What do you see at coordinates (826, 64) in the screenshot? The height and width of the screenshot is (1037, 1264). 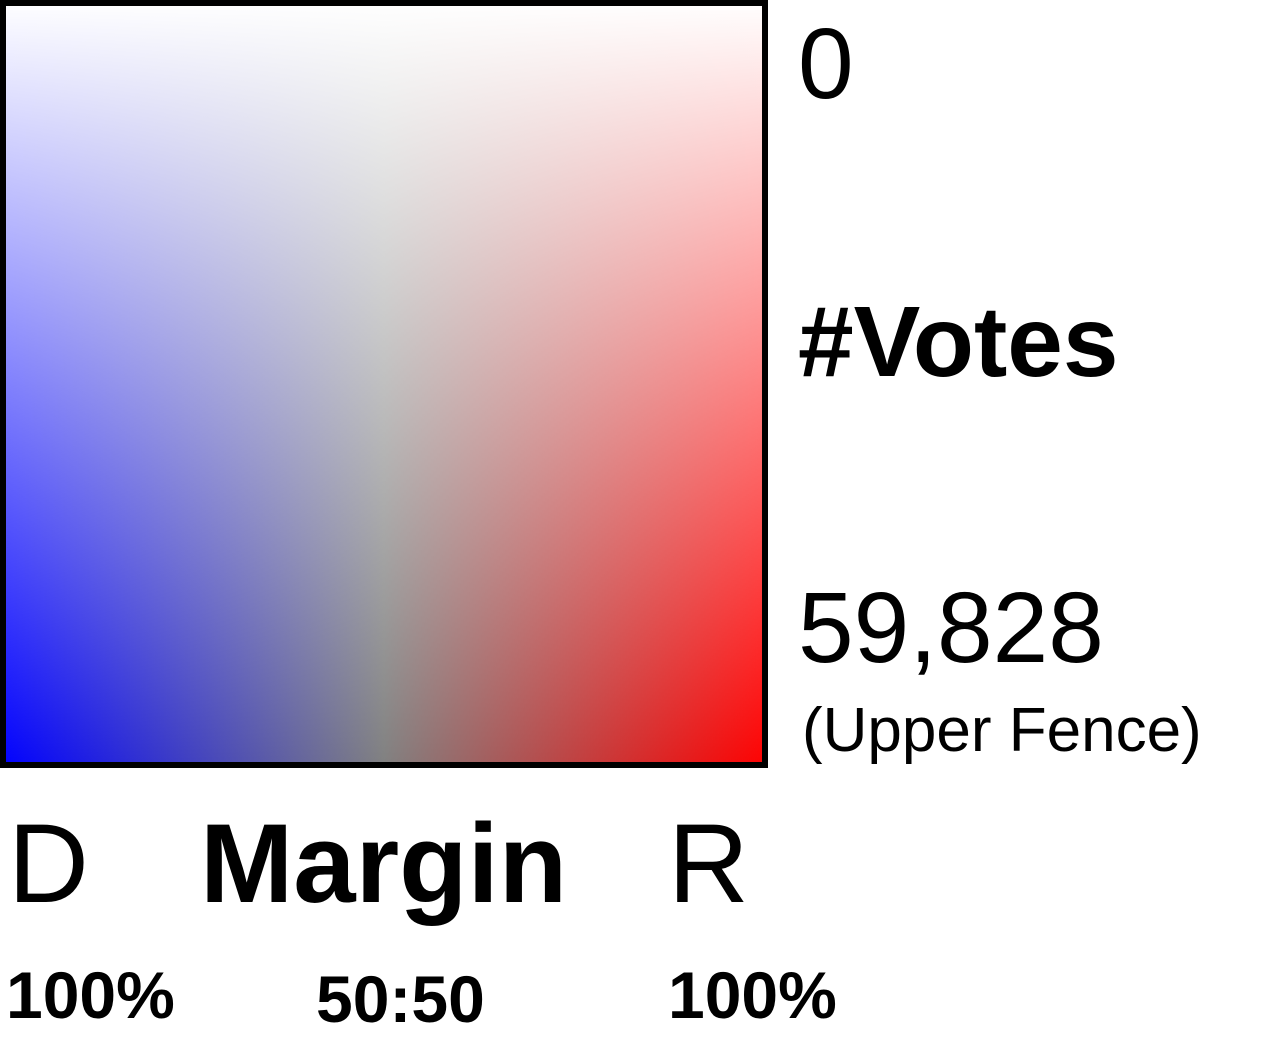 I see `votes-top-tick: 0` at bounding box center [826, 64].